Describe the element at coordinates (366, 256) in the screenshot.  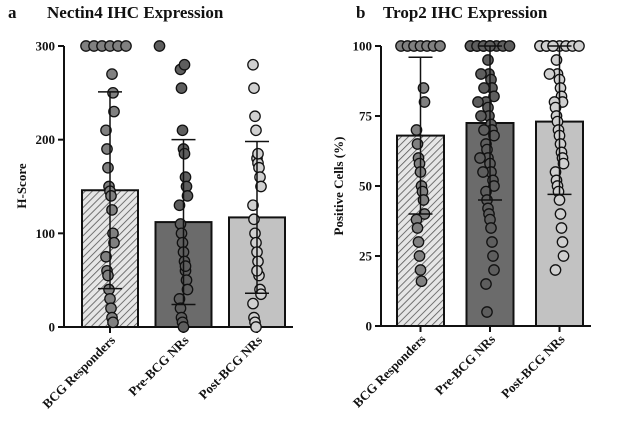
I see `y-tick-label: 25` at that location.